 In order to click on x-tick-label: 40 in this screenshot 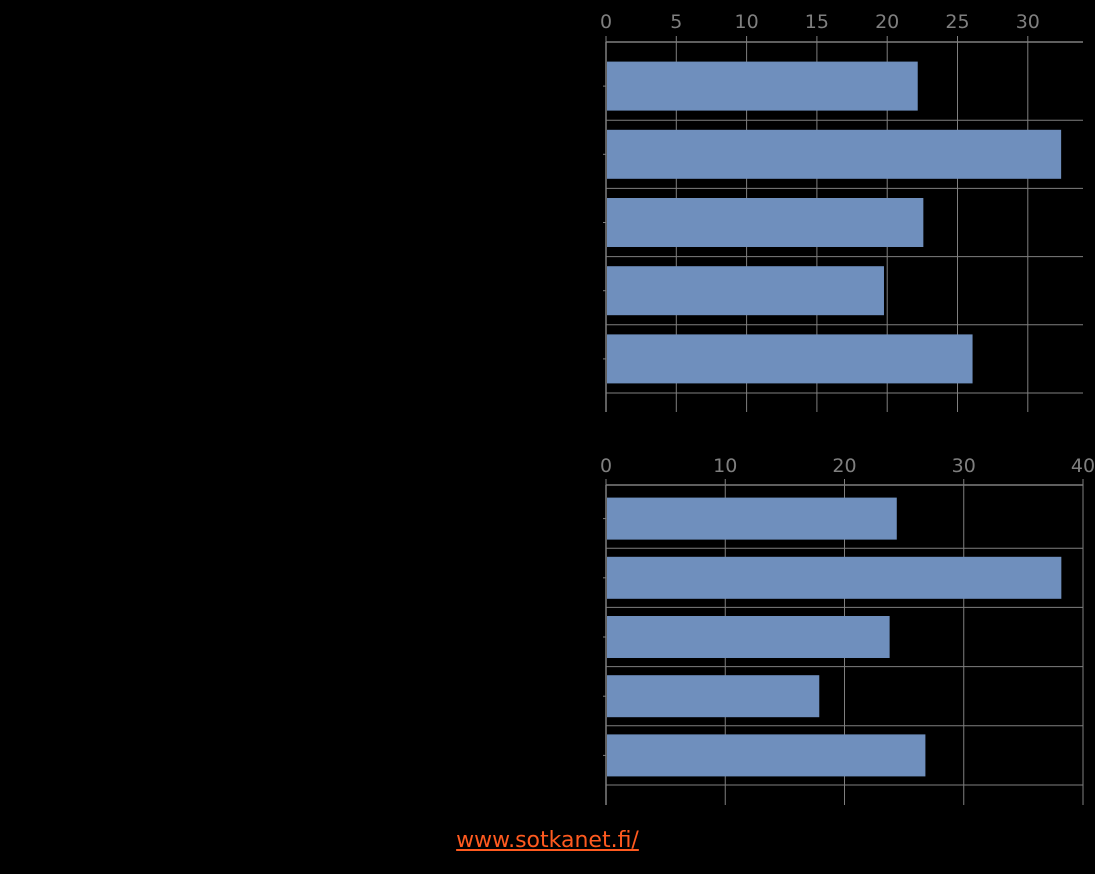, I will do `click(1083, 466)`.